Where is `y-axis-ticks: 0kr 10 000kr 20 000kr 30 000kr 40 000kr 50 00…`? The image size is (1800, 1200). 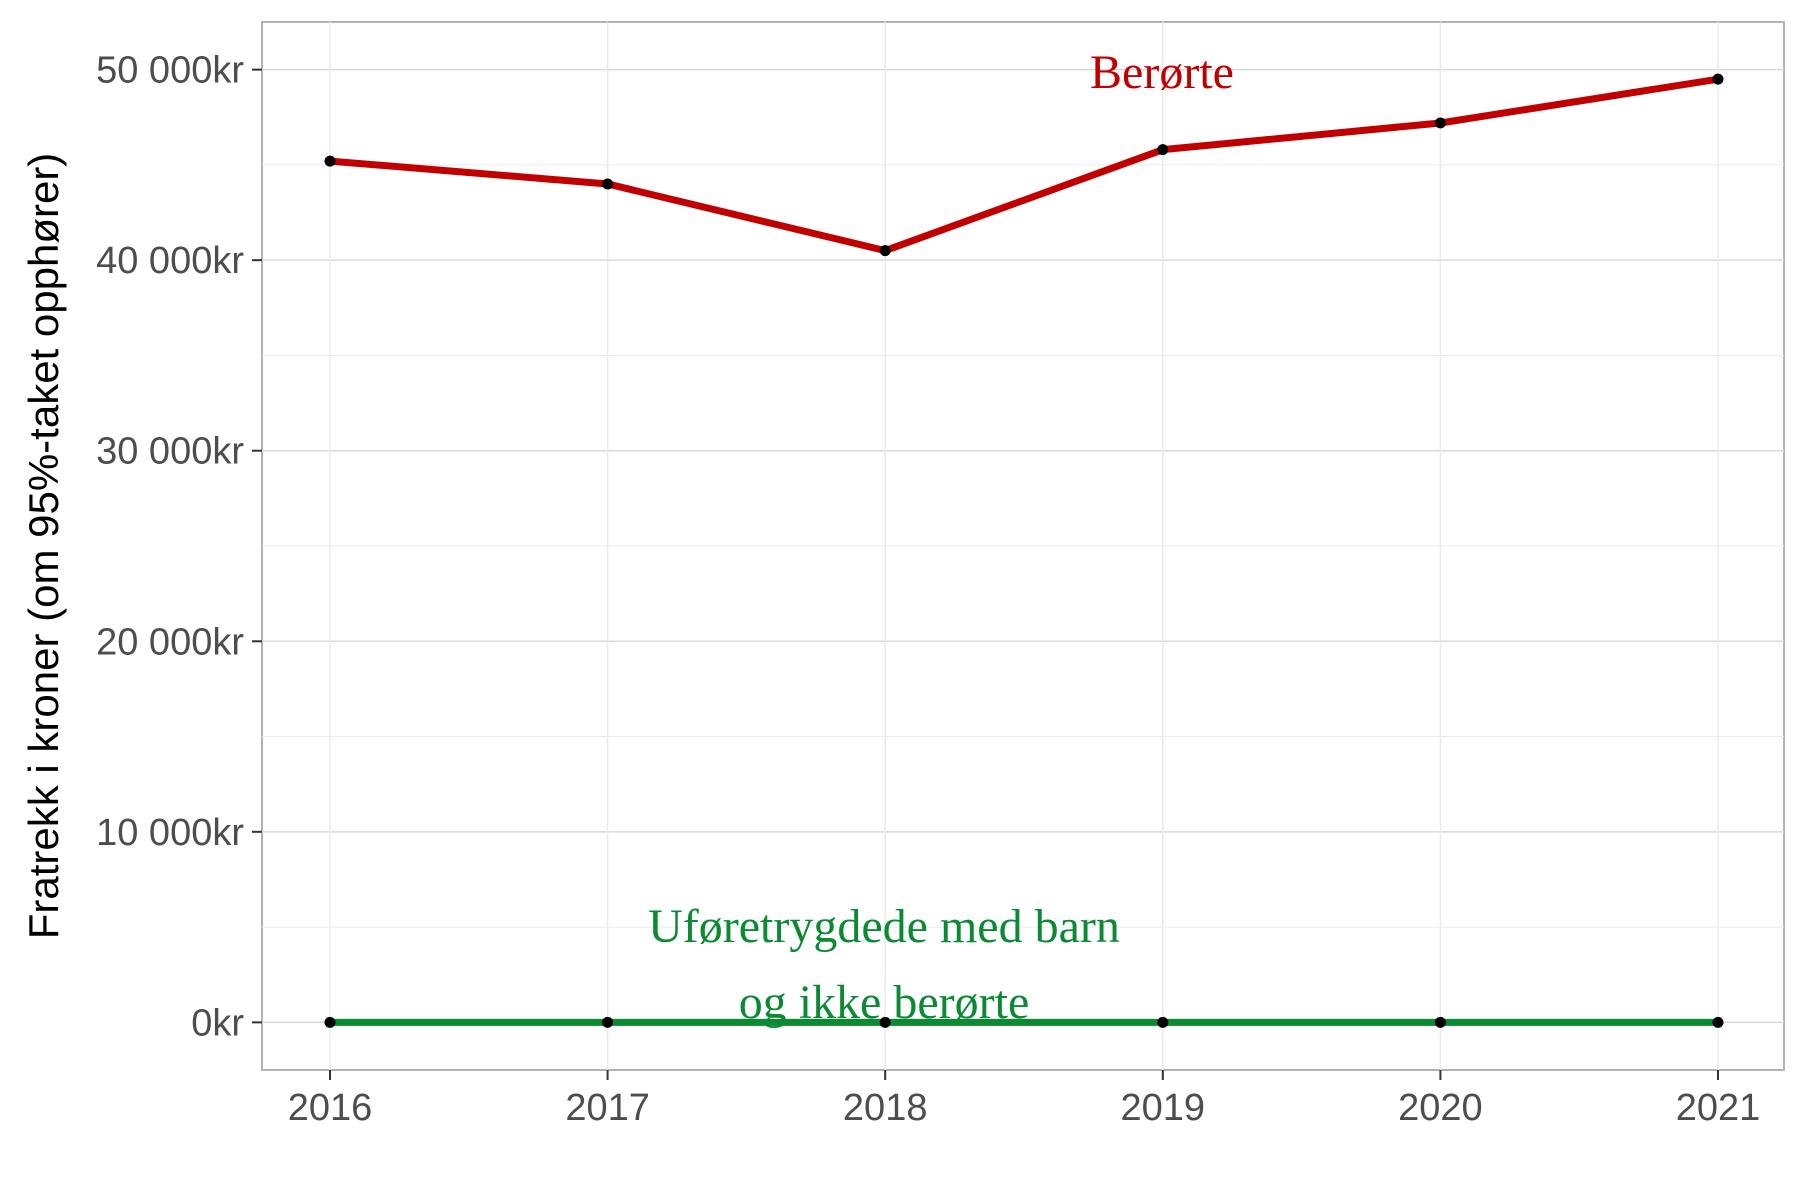
y-axis-ticks: 0kr 10 000kr 20 000kr 30 000kr 40 000kr 50 00… is located at coordinates (179, 547).